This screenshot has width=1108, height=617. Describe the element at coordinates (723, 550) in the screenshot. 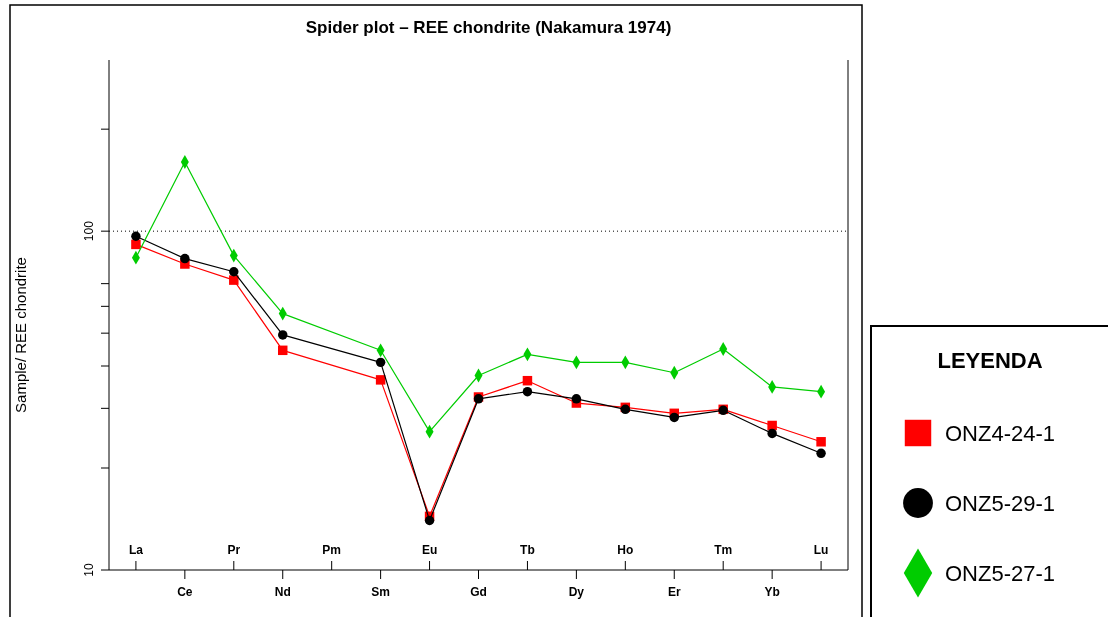

I see `x-tick-label: Tm` at that location.